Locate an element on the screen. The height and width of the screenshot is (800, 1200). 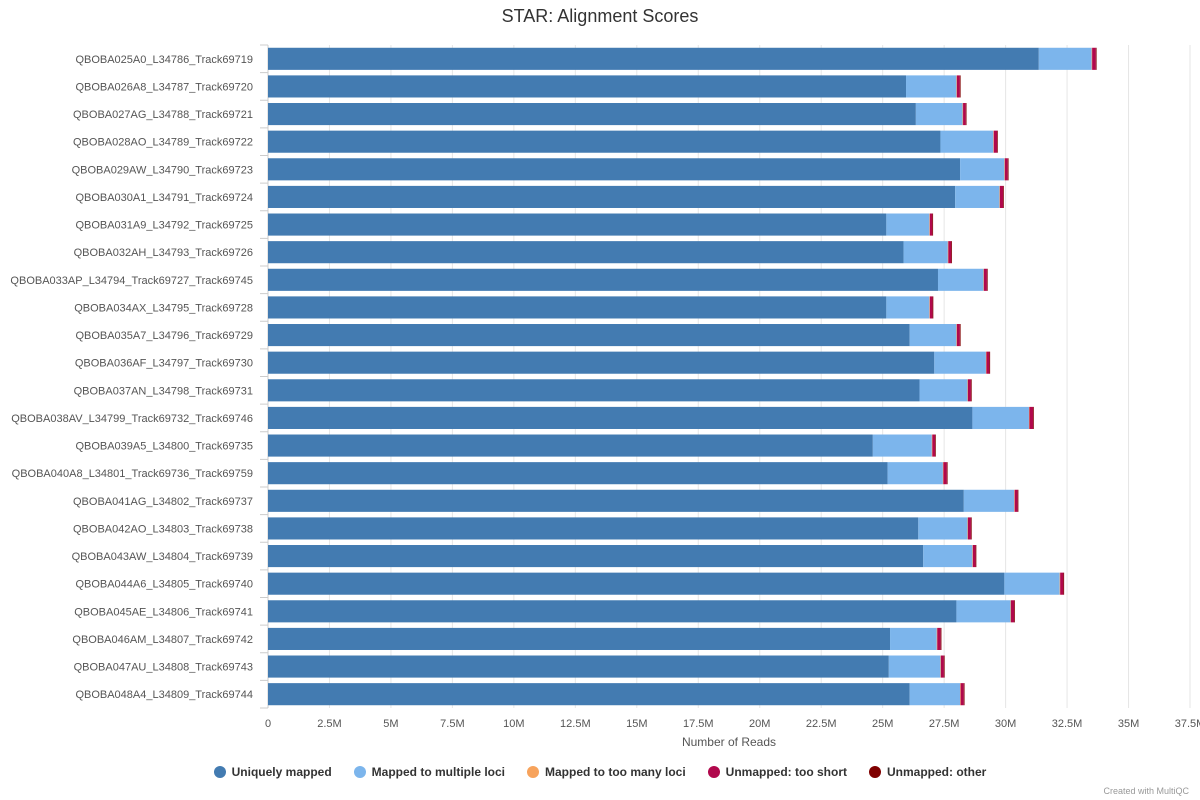
legend-item: Mapped to multiple loci is located at coordinates (429, 772).